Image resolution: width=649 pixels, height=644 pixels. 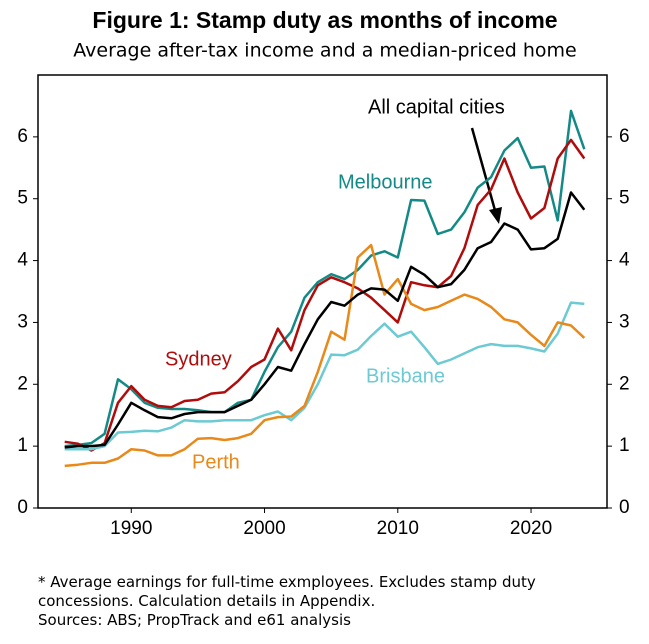 I want to click on y-tick-label: 6, so click(x=22, y=136).